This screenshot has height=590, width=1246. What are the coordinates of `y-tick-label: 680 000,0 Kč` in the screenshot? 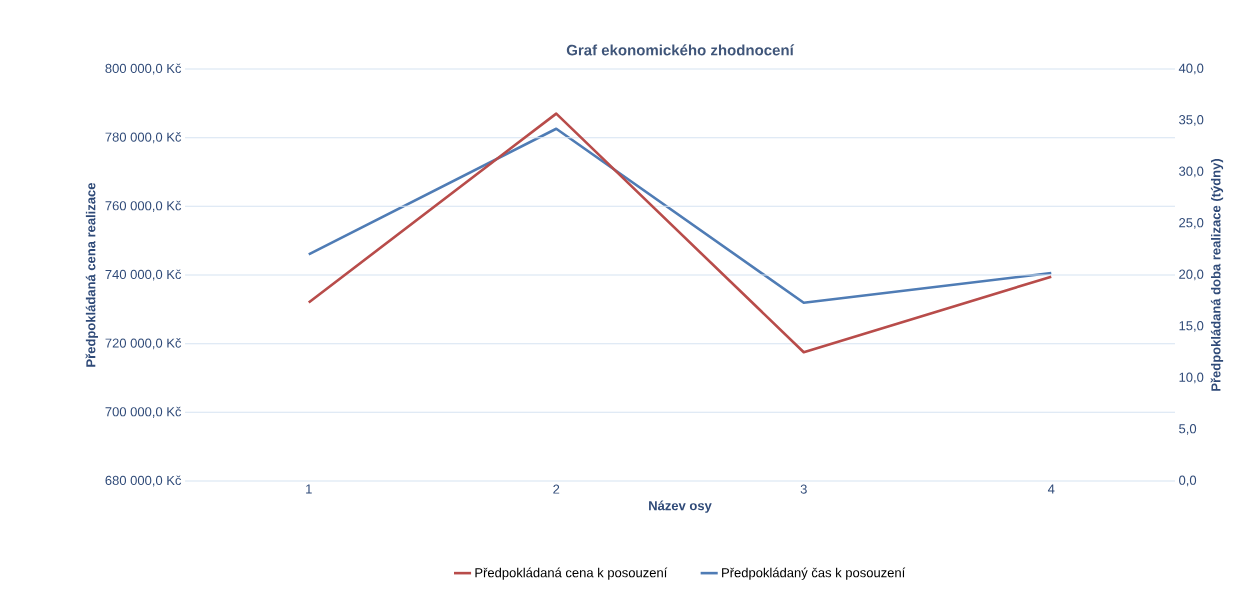 It's located at (143, 481).